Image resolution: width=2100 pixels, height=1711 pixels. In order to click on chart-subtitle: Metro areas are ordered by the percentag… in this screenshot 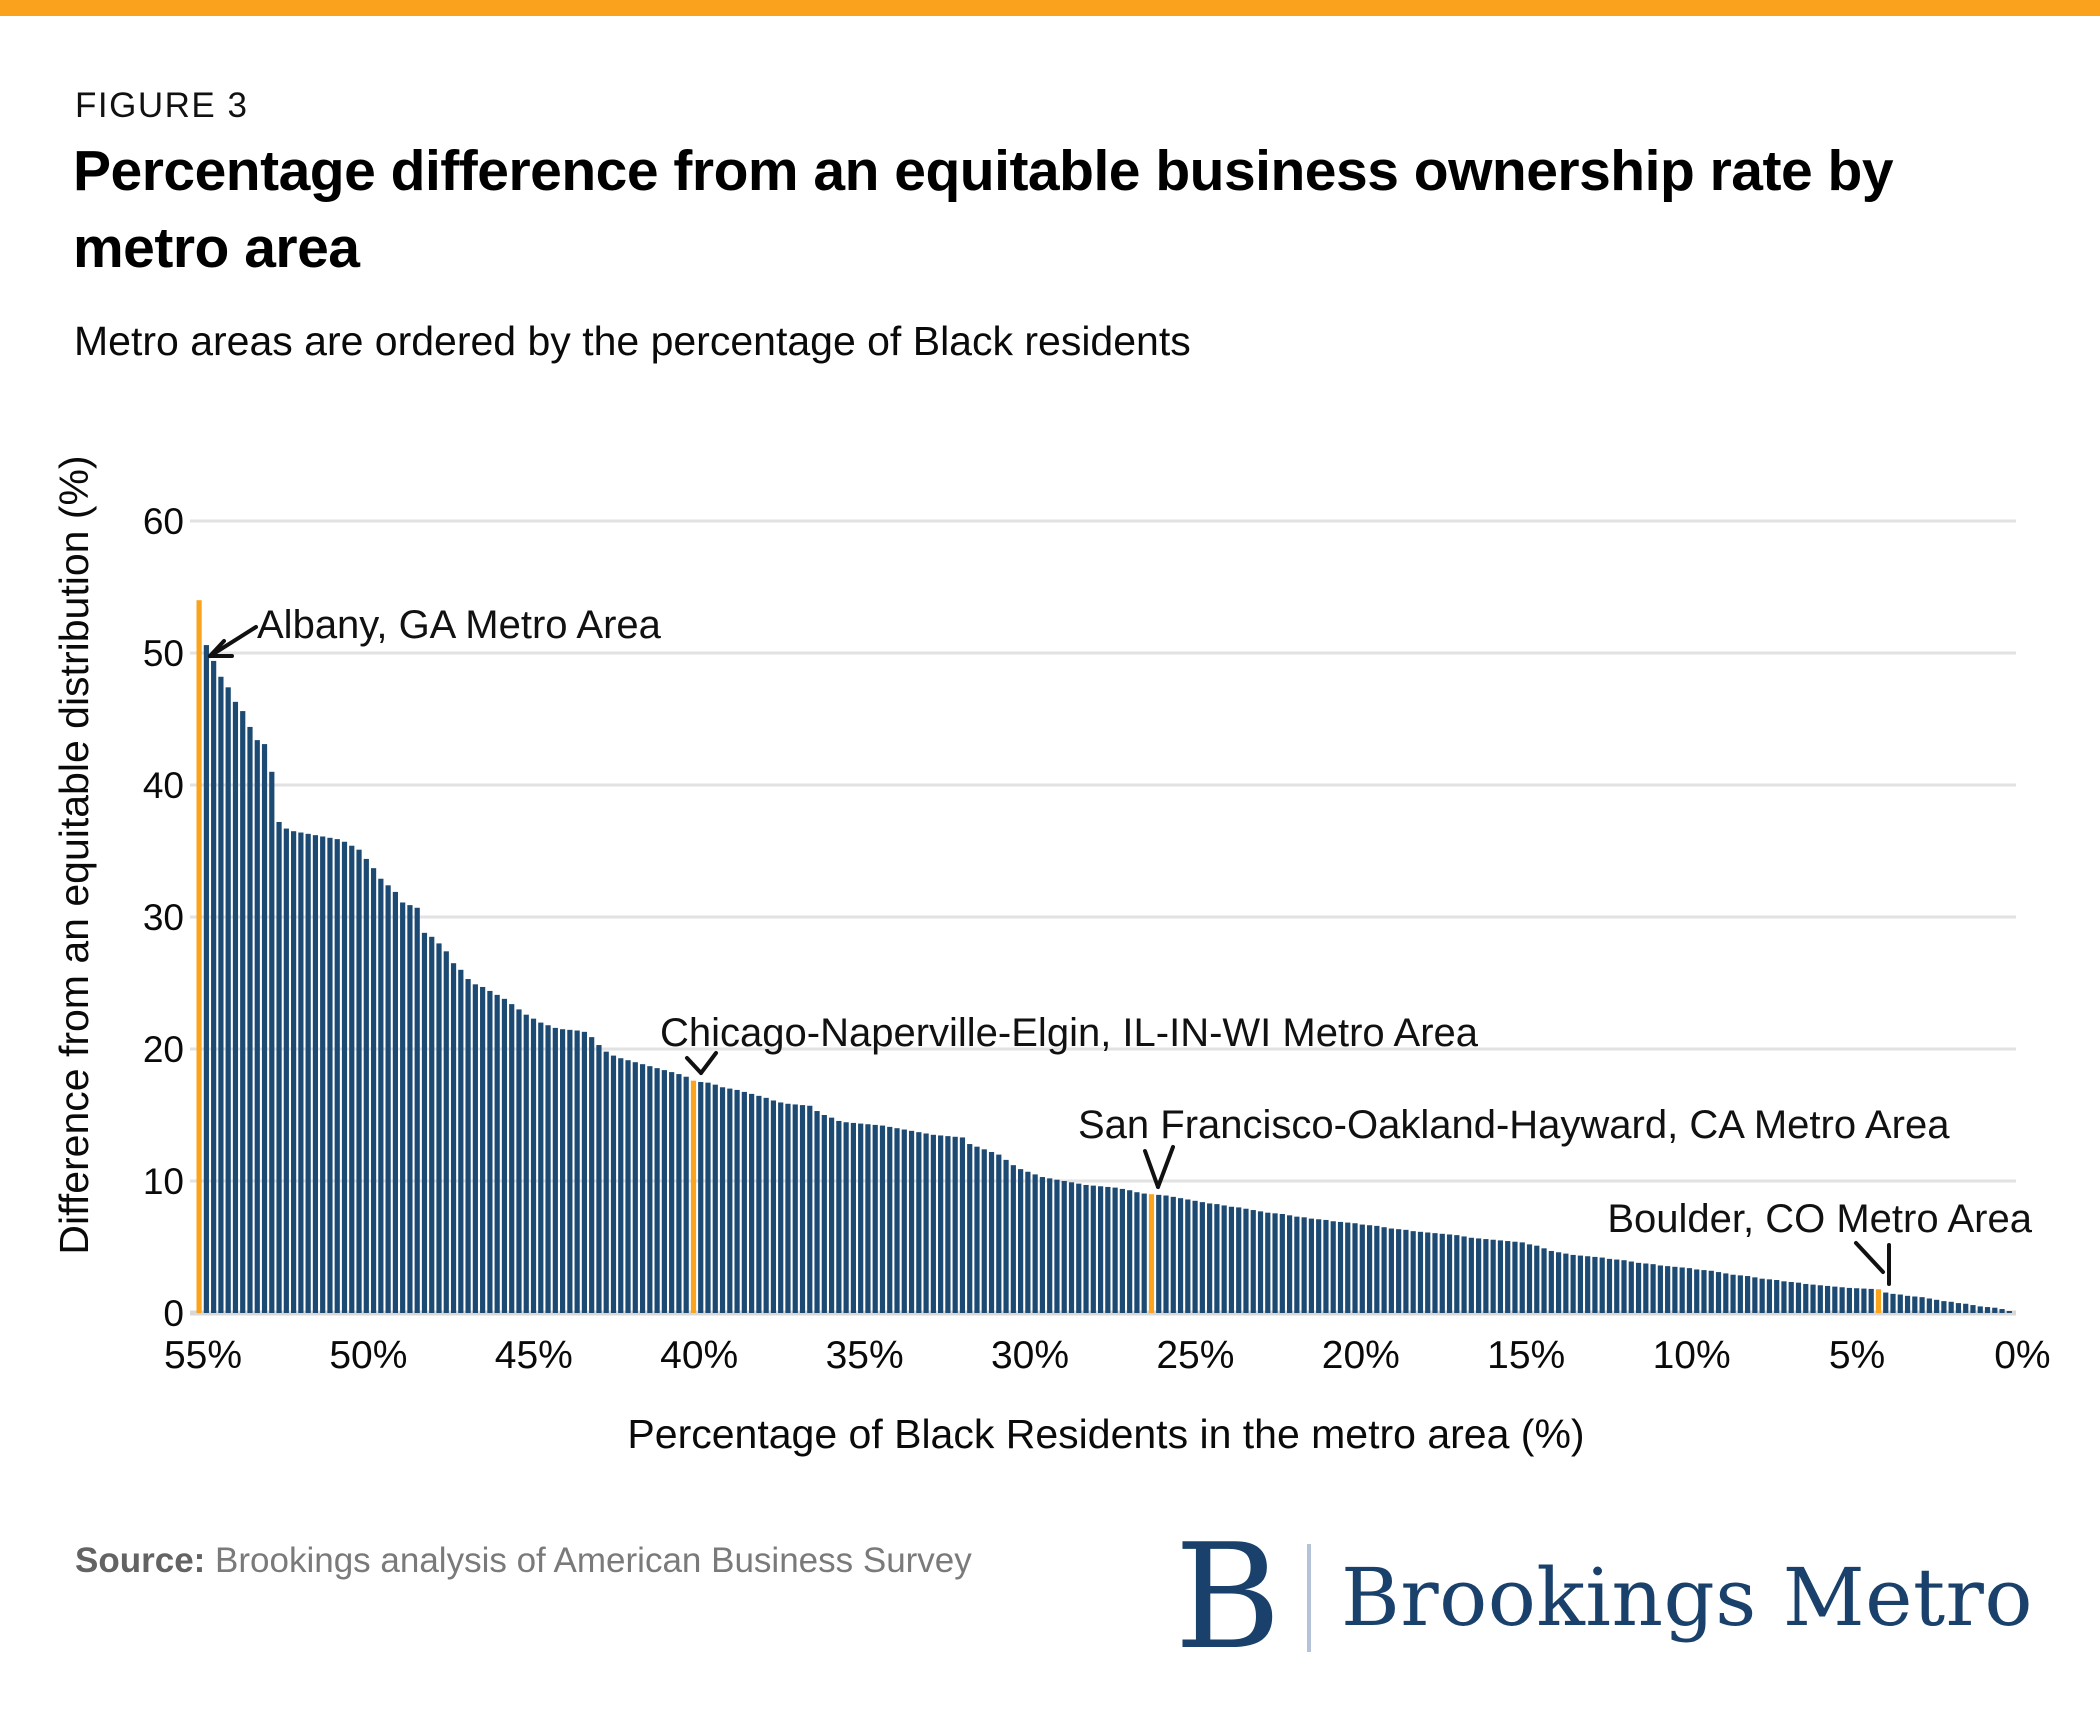, I will do `click(632, 341)`.